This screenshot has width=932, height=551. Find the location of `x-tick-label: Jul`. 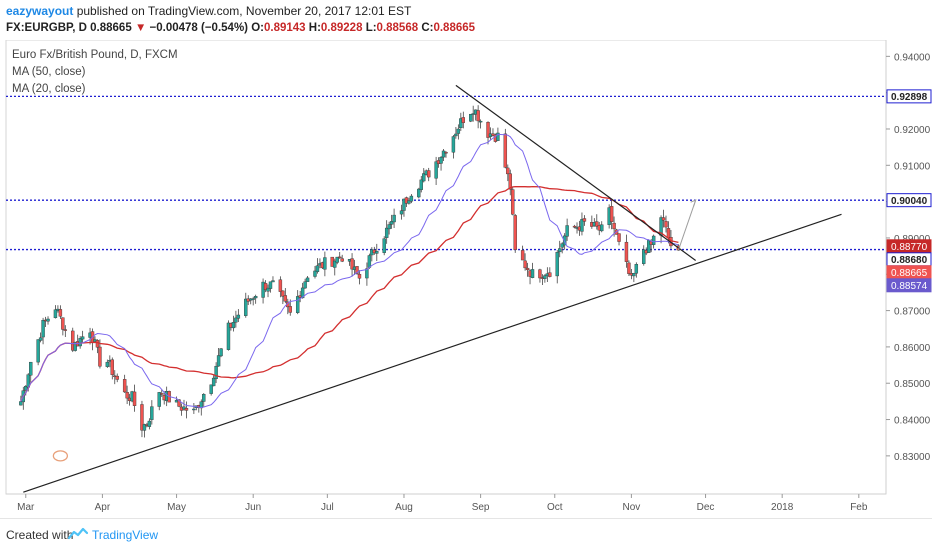

x-tick-label: Jul is located at coordinates (327, 507).